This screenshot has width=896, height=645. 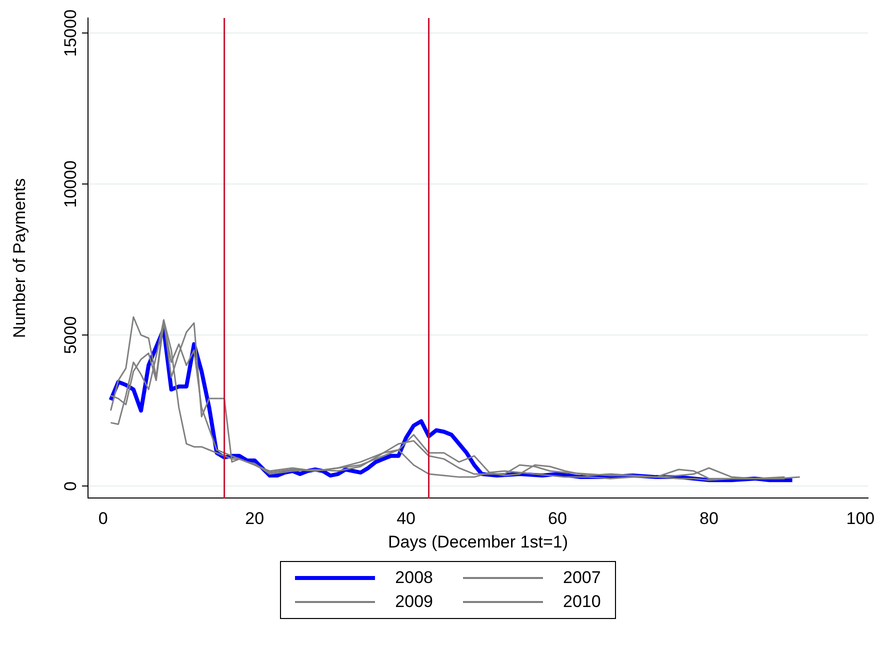 I want to click on y-tick-label: 5000, so click(x=70, y=335).